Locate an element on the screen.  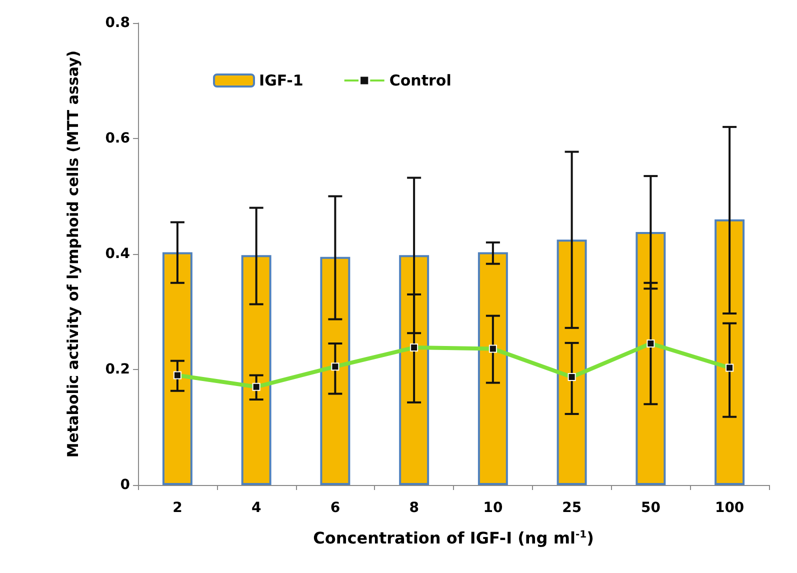
legend-label: IGF-1 is located at coordinates (281, 81).